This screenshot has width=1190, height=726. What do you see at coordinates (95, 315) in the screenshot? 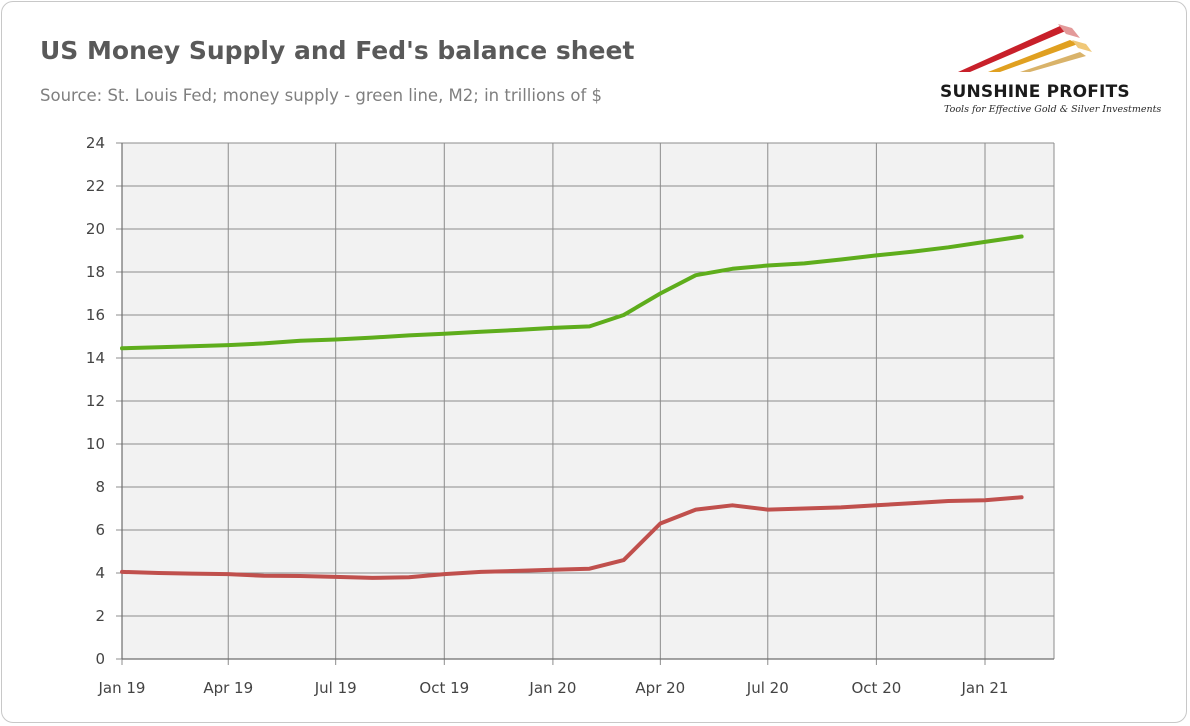
I see `y-tick-label: 16` at bounding box center [95, 315].